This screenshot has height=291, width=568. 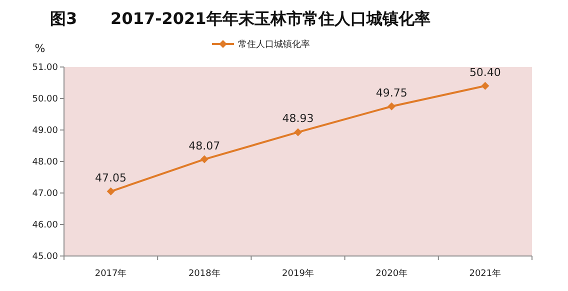 I want to click on y-tick-label: 51.00, so click(x=45, y=68).